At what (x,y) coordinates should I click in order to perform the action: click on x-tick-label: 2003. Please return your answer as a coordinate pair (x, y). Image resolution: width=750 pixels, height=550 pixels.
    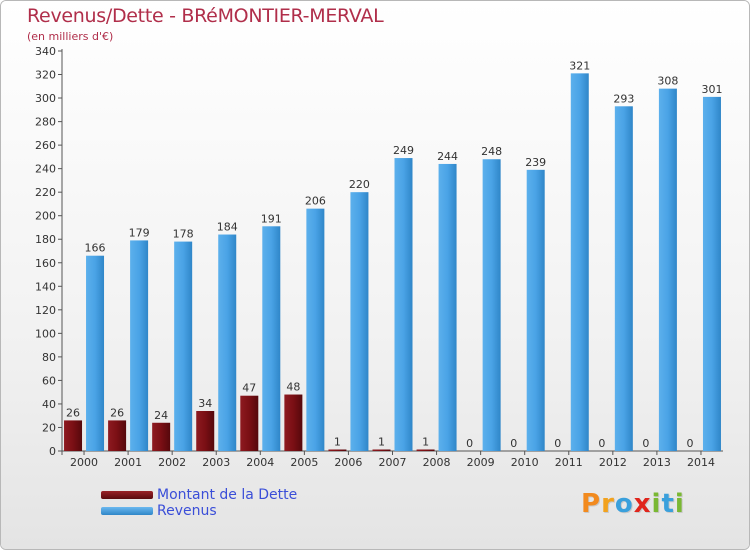
    Looking at the image, I should click on (216, 462).